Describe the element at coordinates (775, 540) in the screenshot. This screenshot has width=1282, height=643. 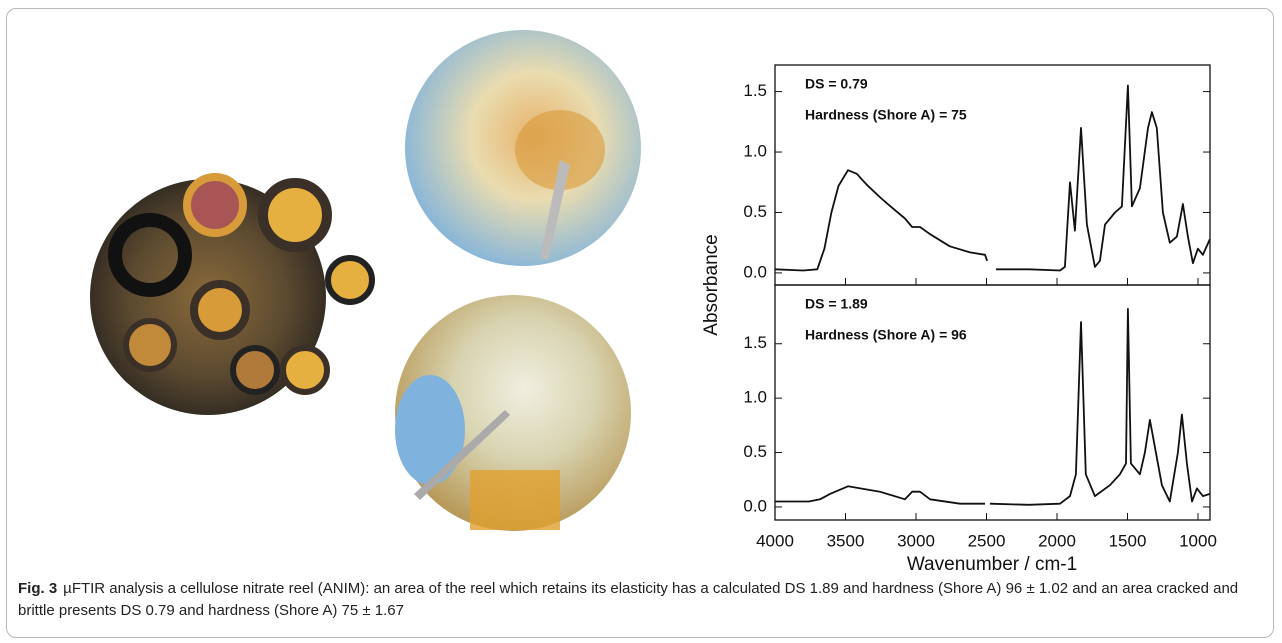
I see `x-tick-label: 4000` at that location.